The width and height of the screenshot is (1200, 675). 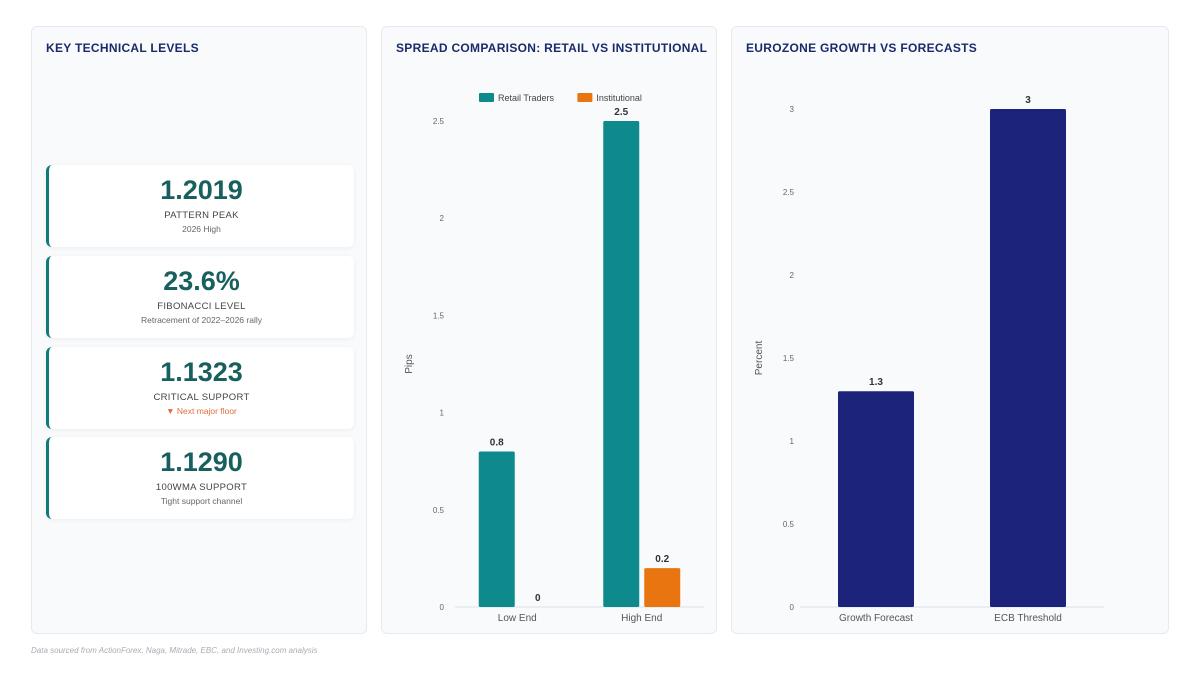 What do you see at coordinates (201, 306) in the screenshot?
I see `level-label: FIBONACCI LEVEL` at bounding box center [201, 306].